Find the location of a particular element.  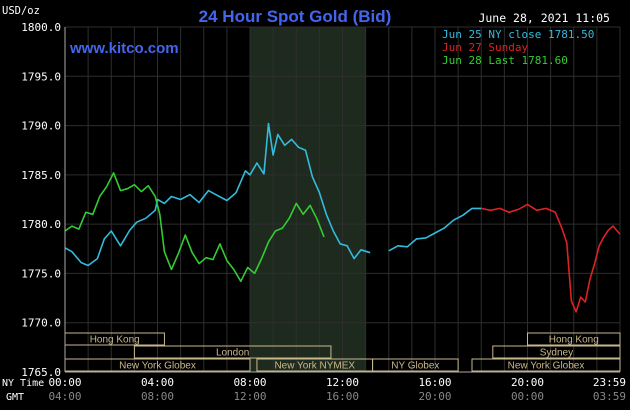

y-tick-label: 1770.0 is located at coordinates (41, 323).